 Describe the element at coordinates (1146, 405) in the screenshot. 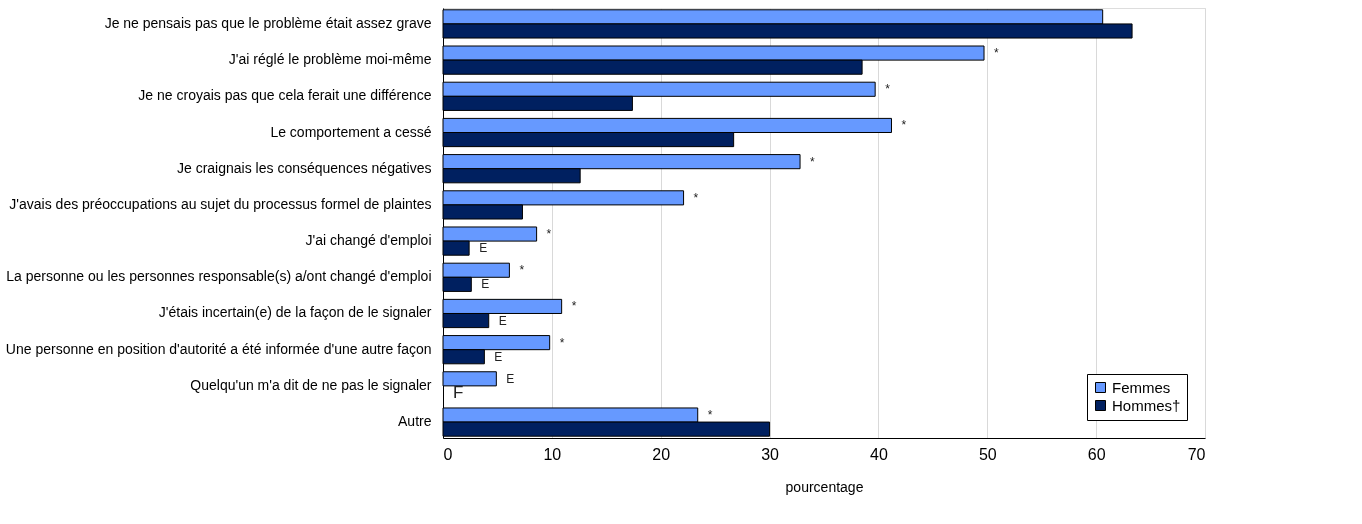

I see `legend-label: Hommes†` at that location.